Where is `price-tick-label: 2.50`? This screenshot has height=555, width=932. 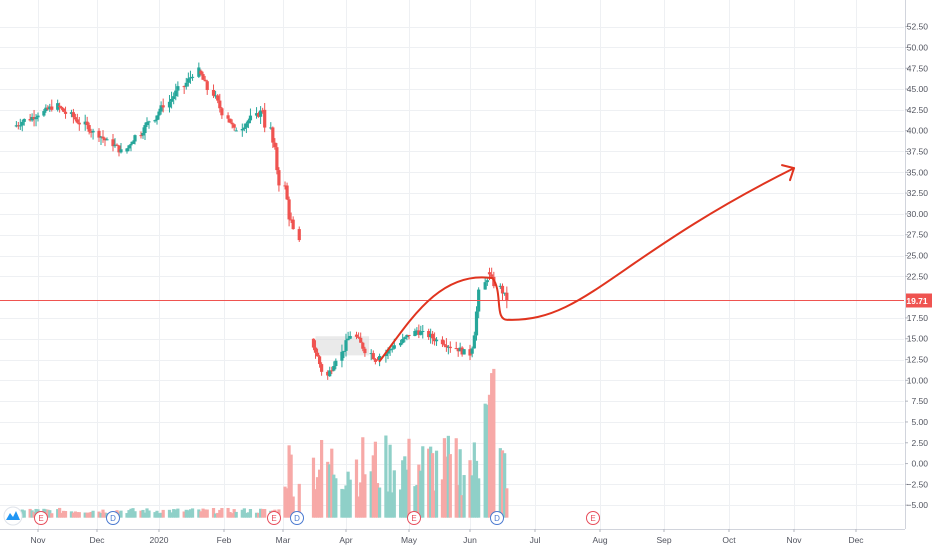
price-tick-label: 2.50 is located at coordinates (919, 443).